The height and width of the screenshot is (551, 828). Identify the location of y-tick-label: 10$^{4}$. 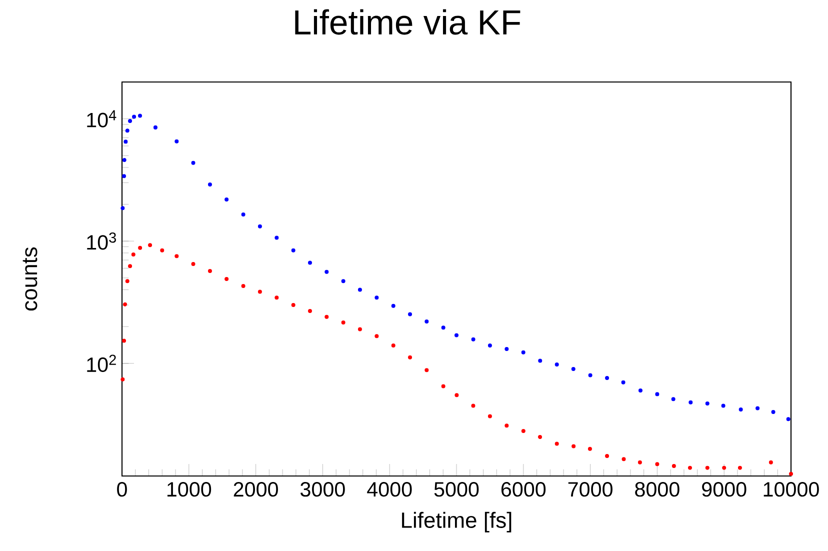
(101, 119).